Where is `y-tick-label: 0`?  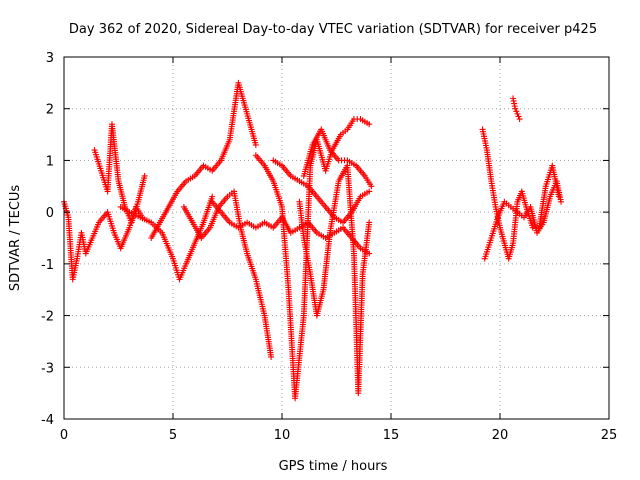
y-tick-label: 0 is located at coordinates (50, 213).